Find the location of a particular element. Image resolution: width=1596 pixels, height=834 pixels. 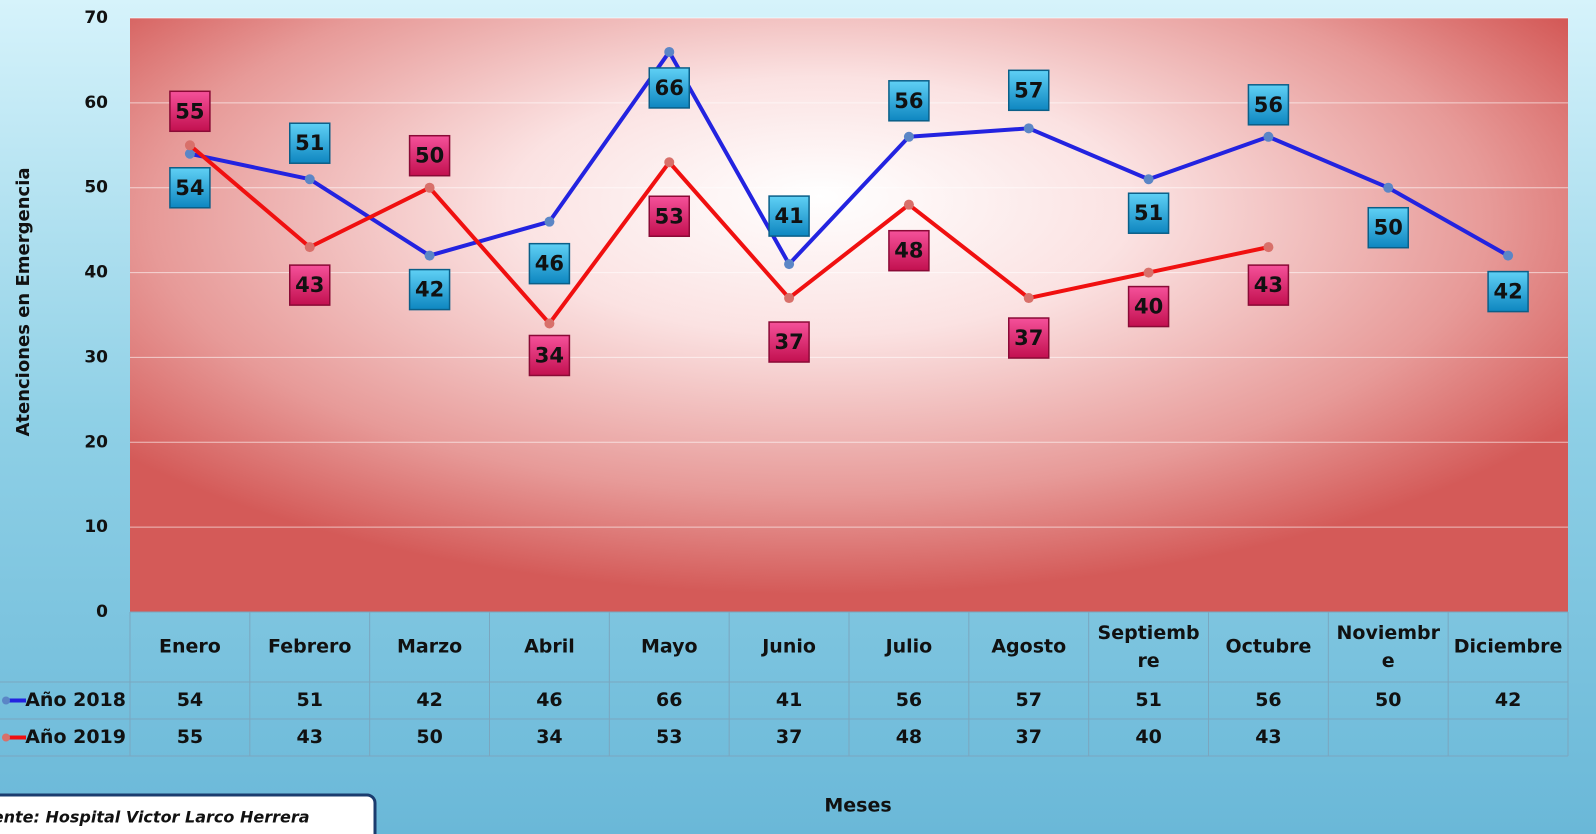

x-tick-label: Agosto is located at coordinates (1028, 647).